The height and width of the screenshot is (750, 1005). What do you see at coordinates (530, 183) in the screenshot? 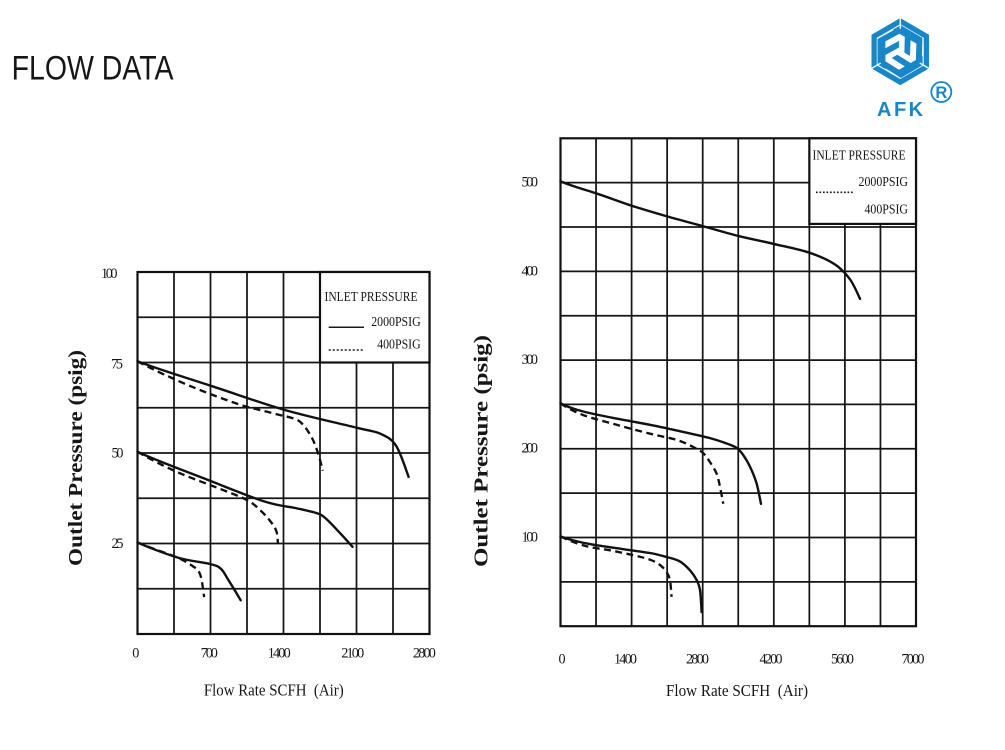
I see `svg-text: 500` at bounding box center [530, 183].